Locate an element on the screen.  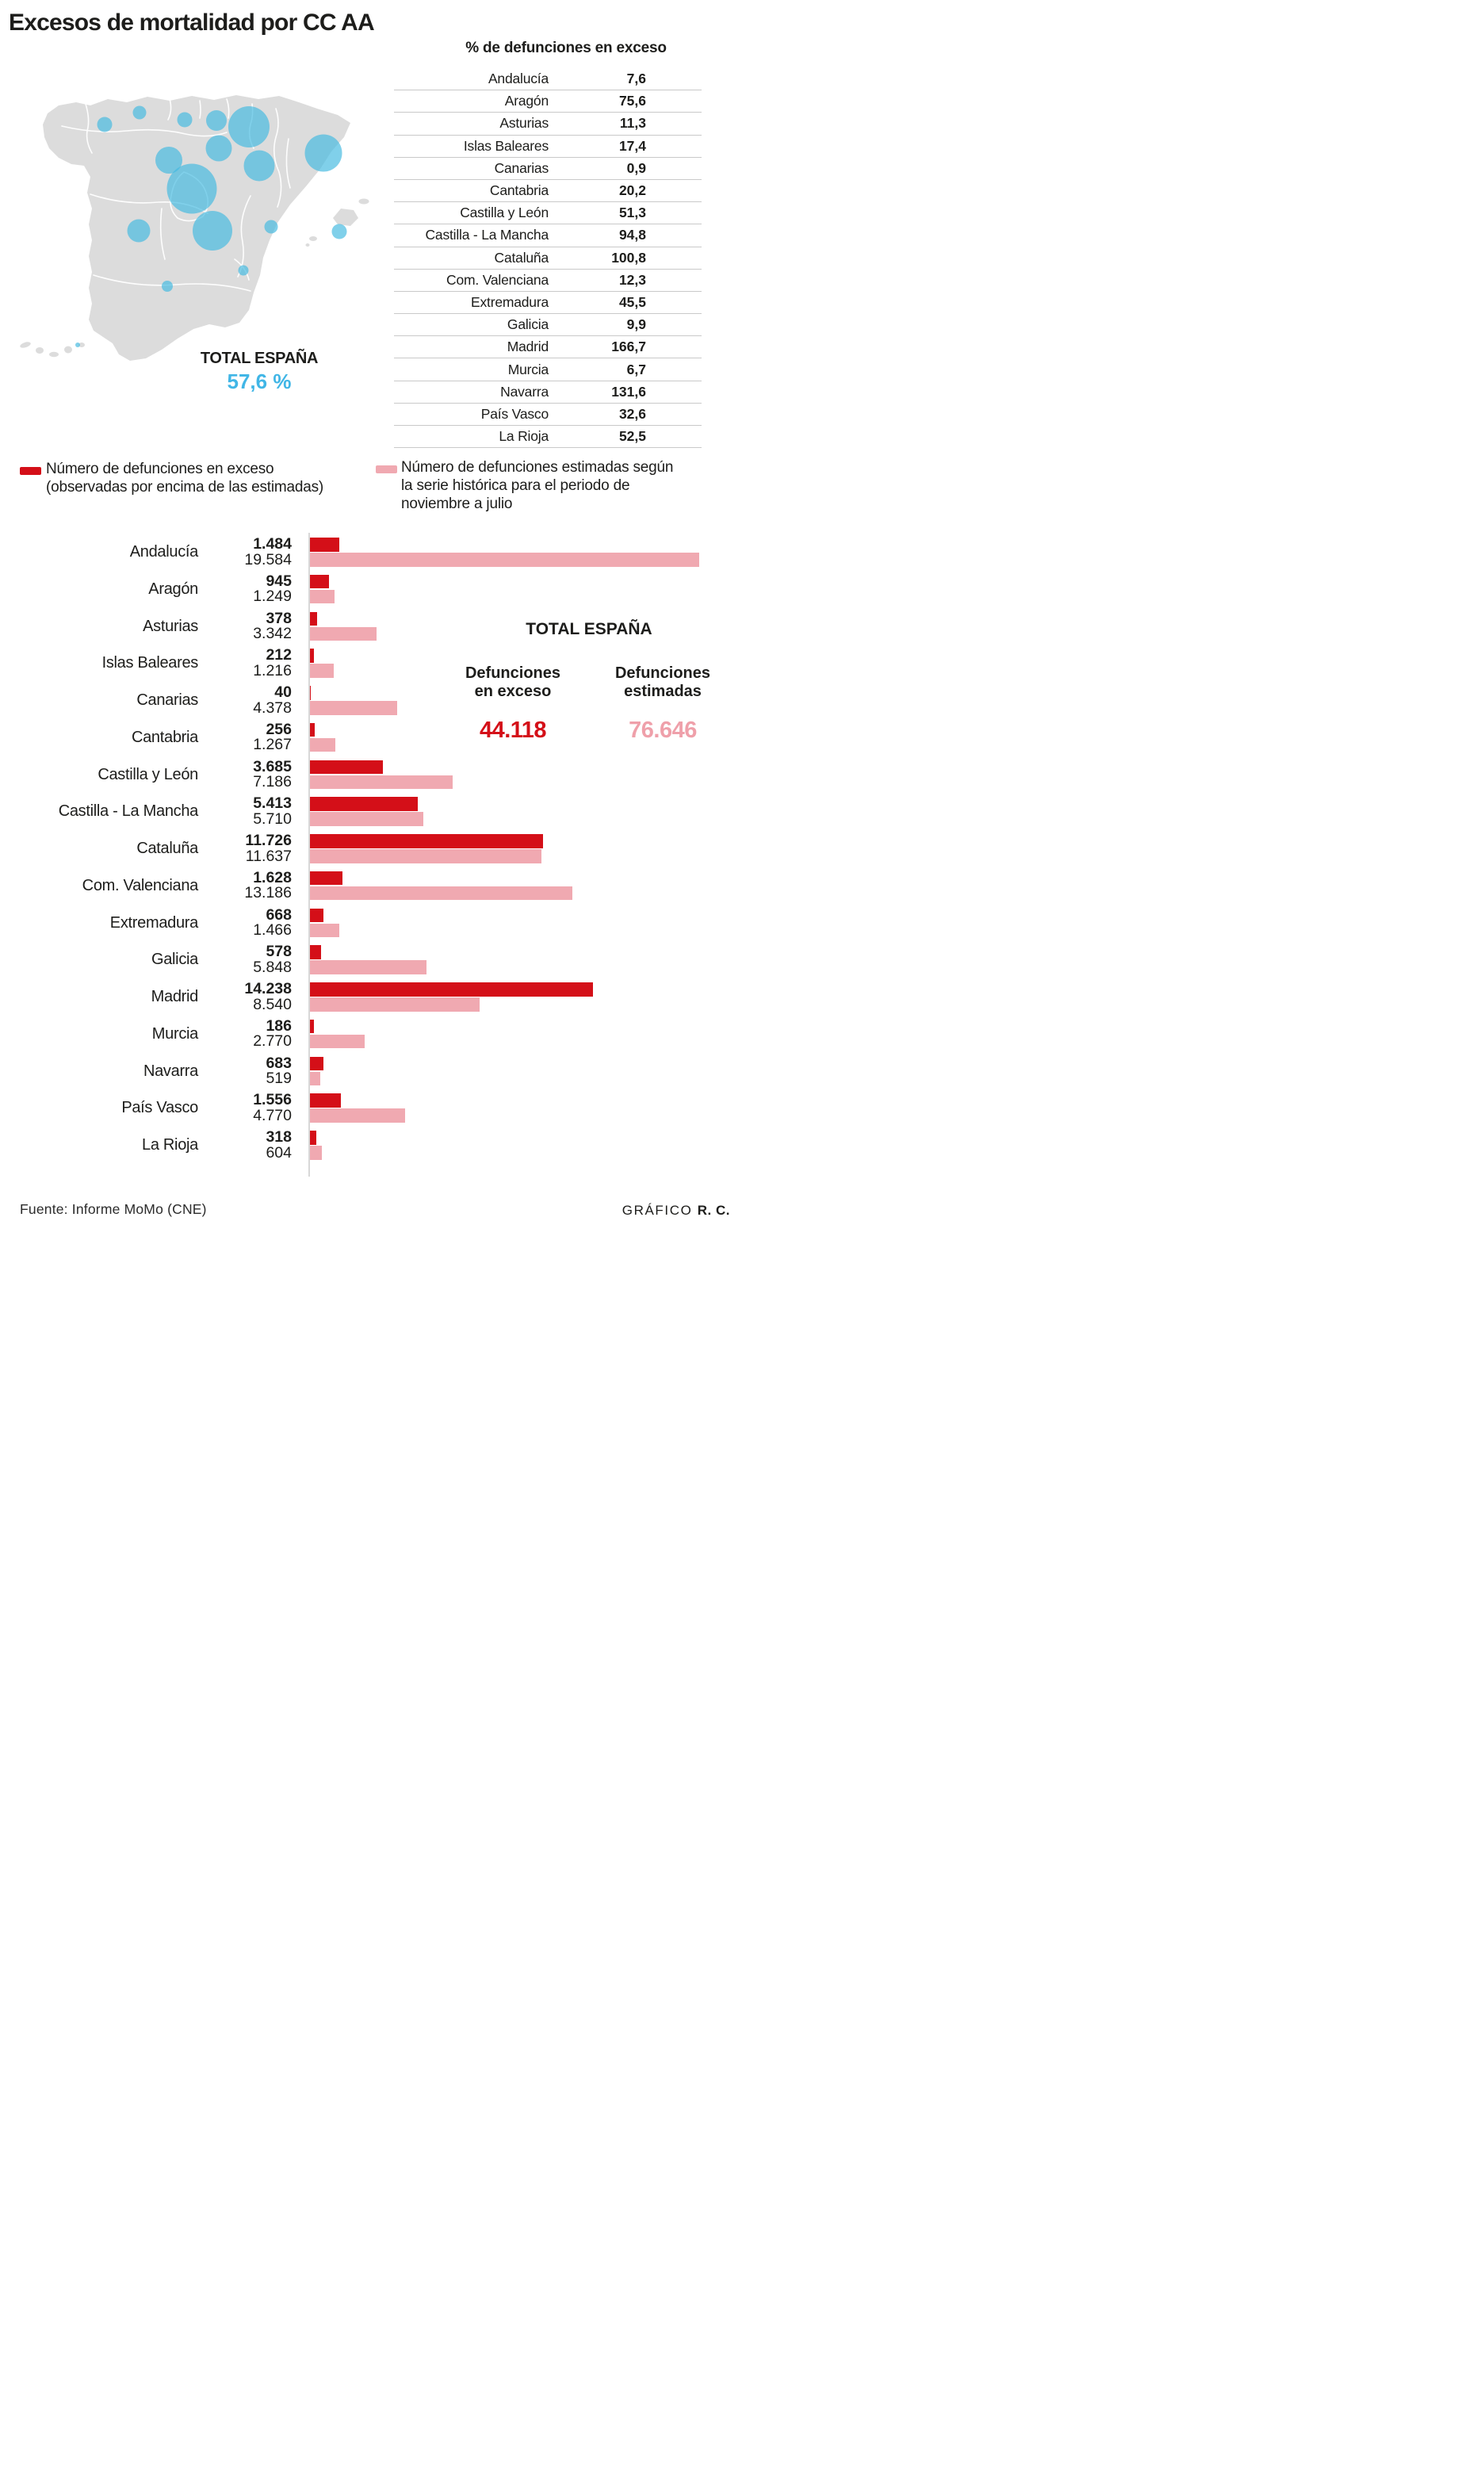
excess-value-label: 378 is located at coordinates (279, 618).